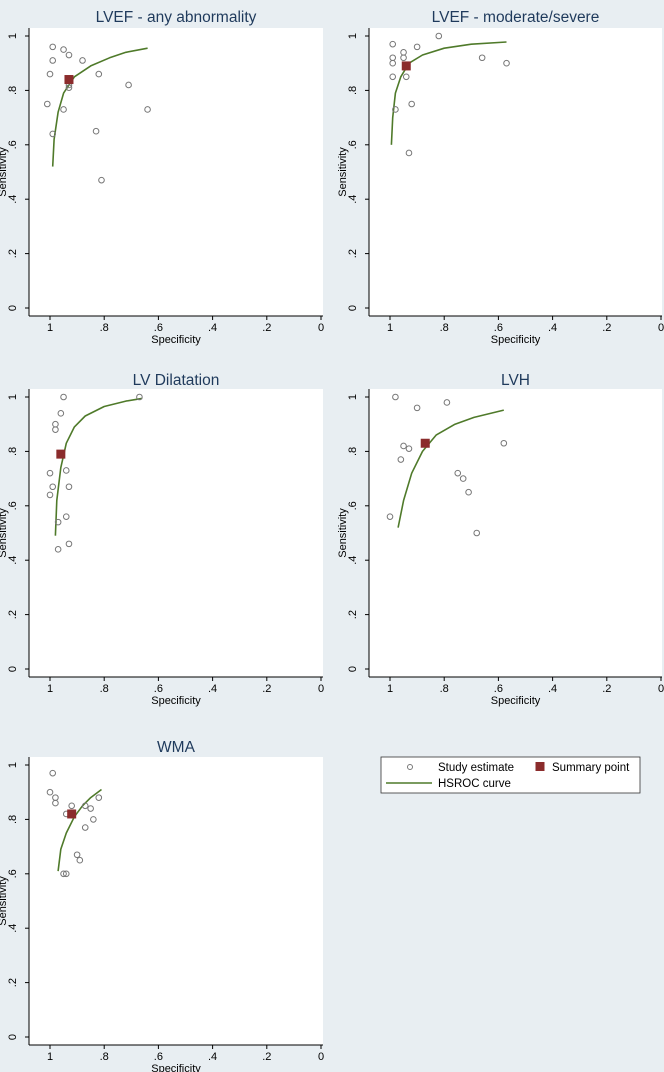  What do you see at coordinates (176, 747) in the screenshot?
I see `chart-title: WMA` at bounding box center [176, 747].